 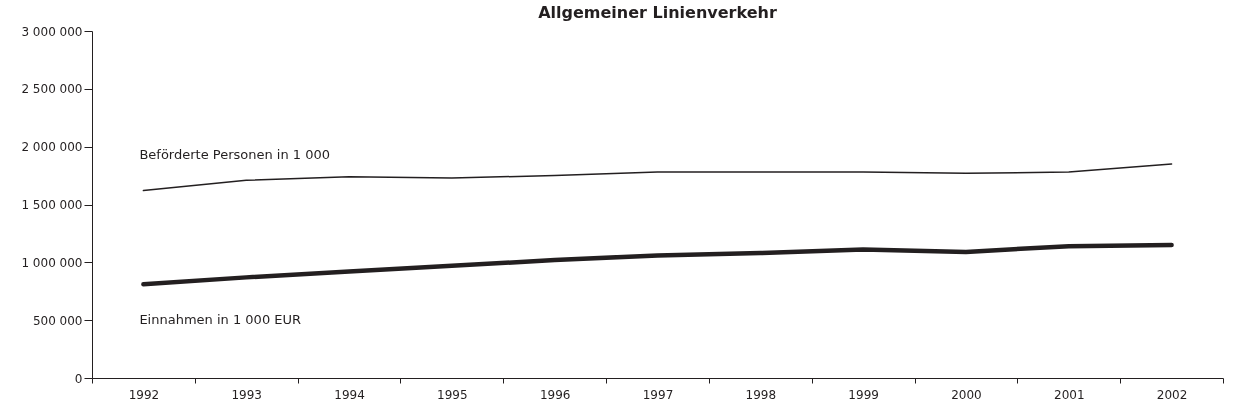 I want to click on y-tick-label: 2 000 000, so click(x=52, y=147).